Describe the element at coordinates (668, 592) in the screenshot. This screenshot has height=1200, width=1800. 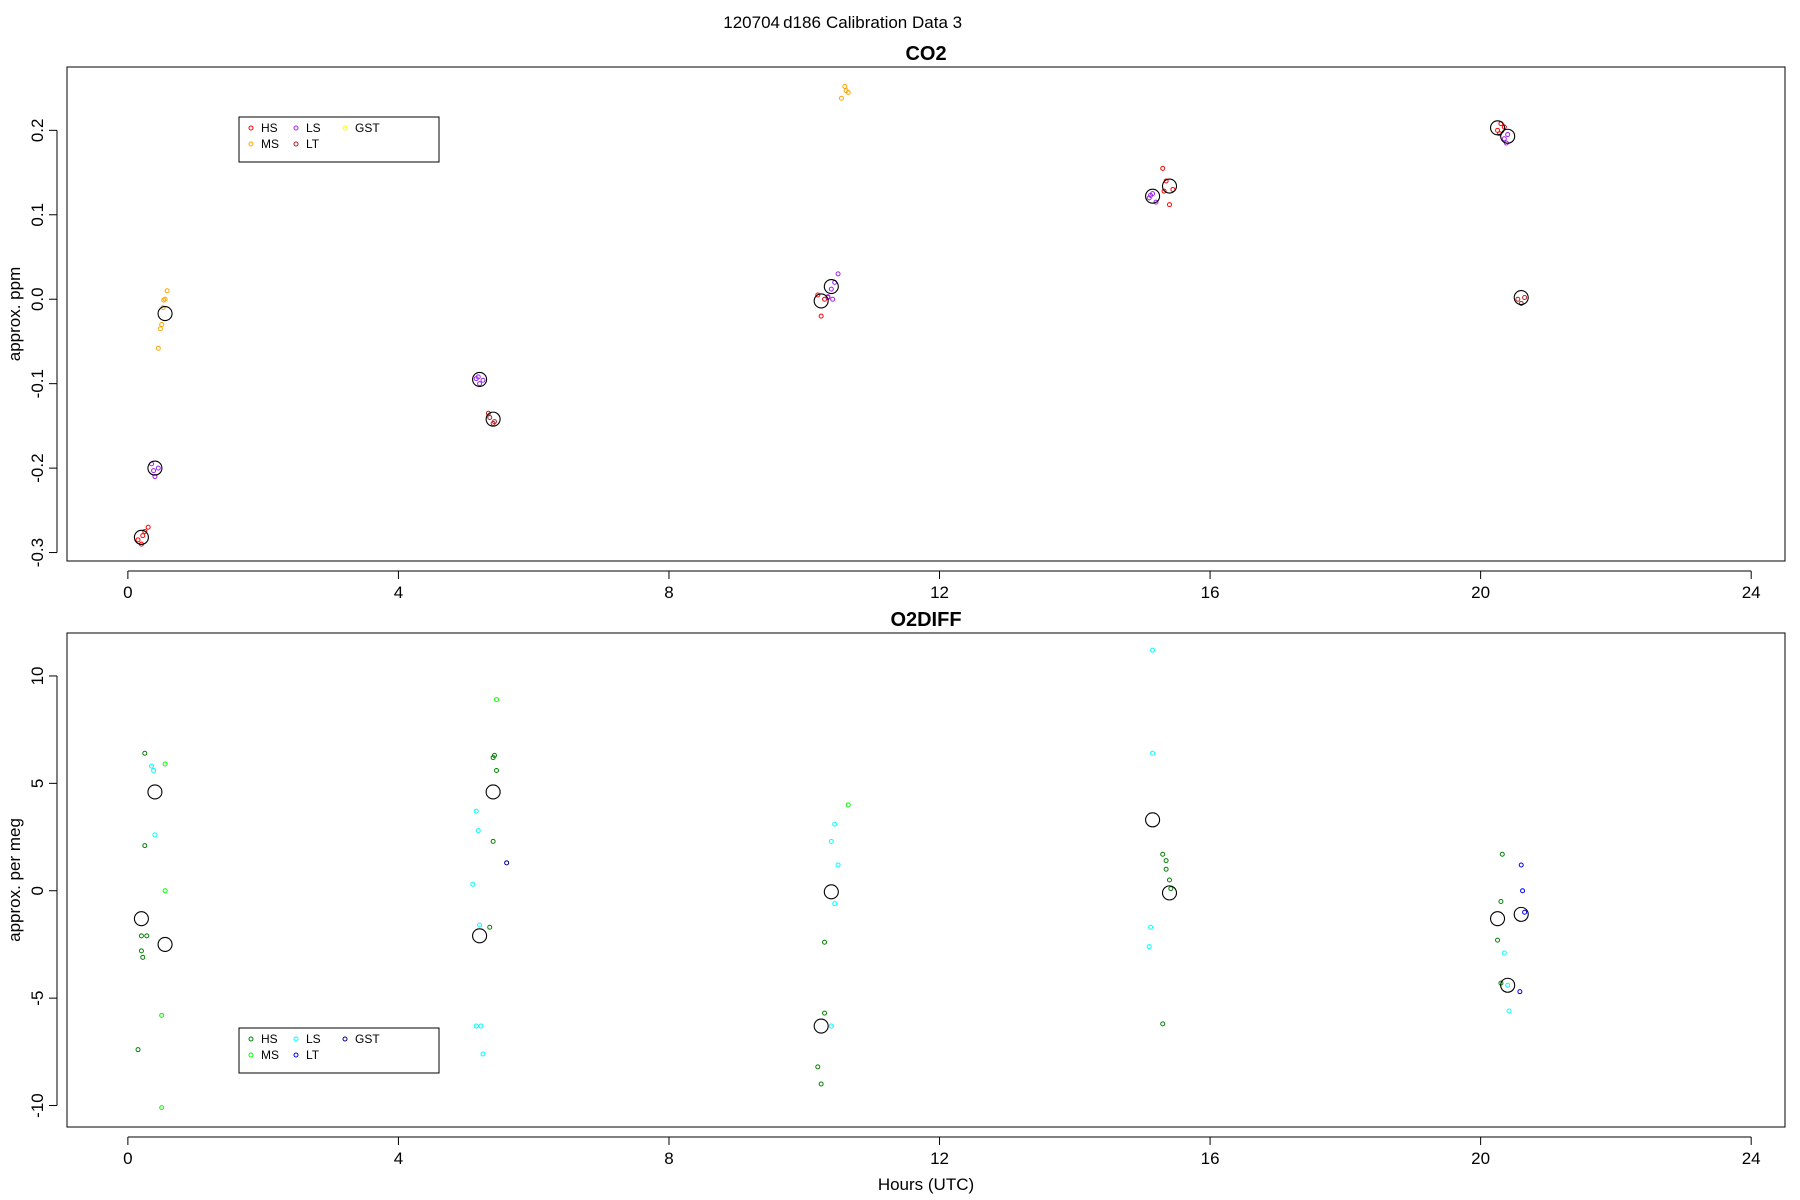
I see `co2-x-tick-label: 8` at that location.